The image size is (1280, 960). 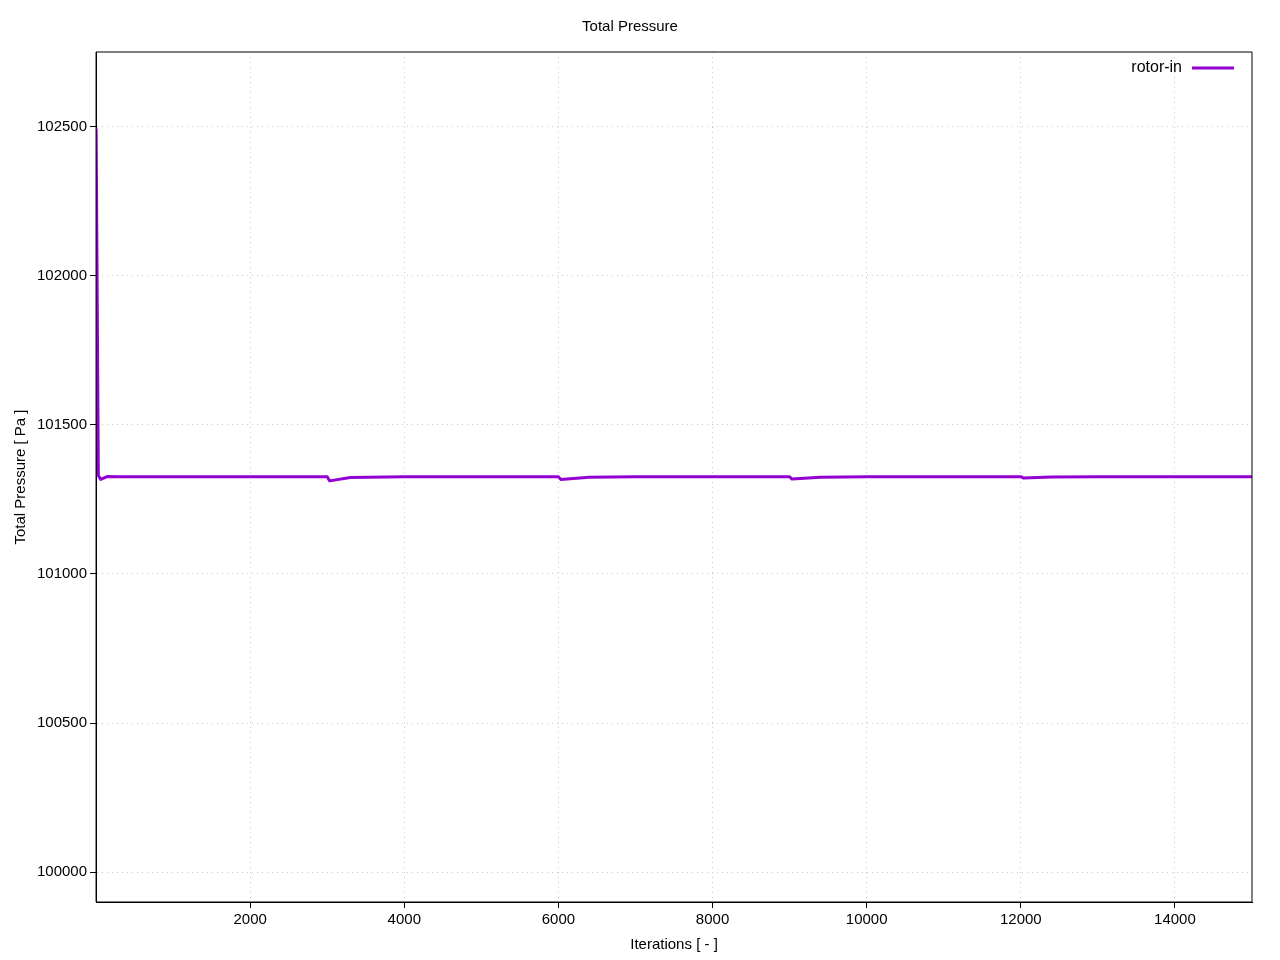 What do you see at coordinates (630, 26) in the screenshot?
I see `chart-title: Total Pressure` at bounding box center [630, 26].